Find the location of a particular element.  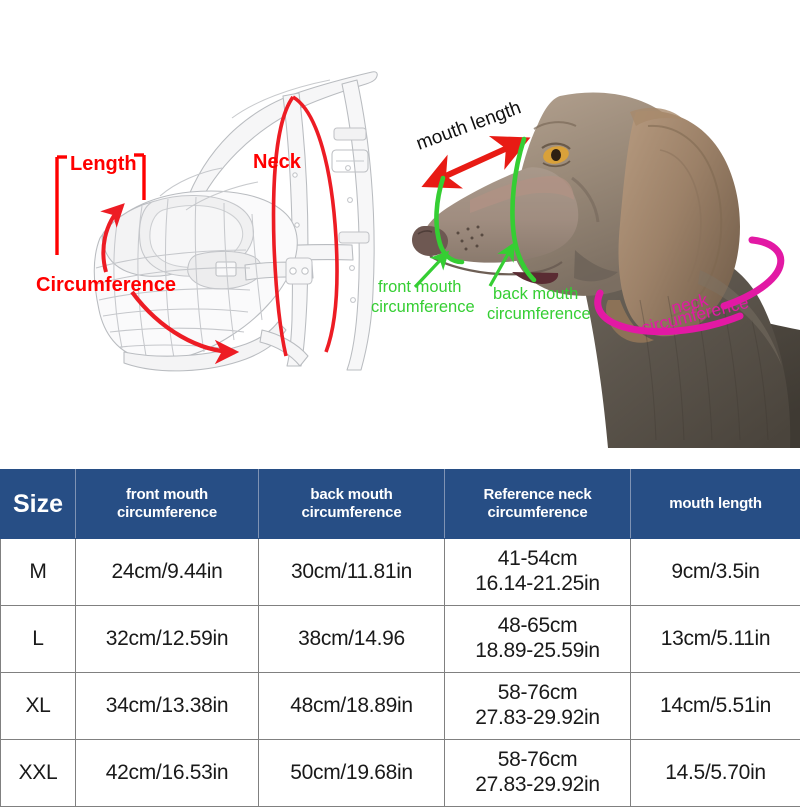

column-header-line1: Reference neck is located at coordinates (537, 494).